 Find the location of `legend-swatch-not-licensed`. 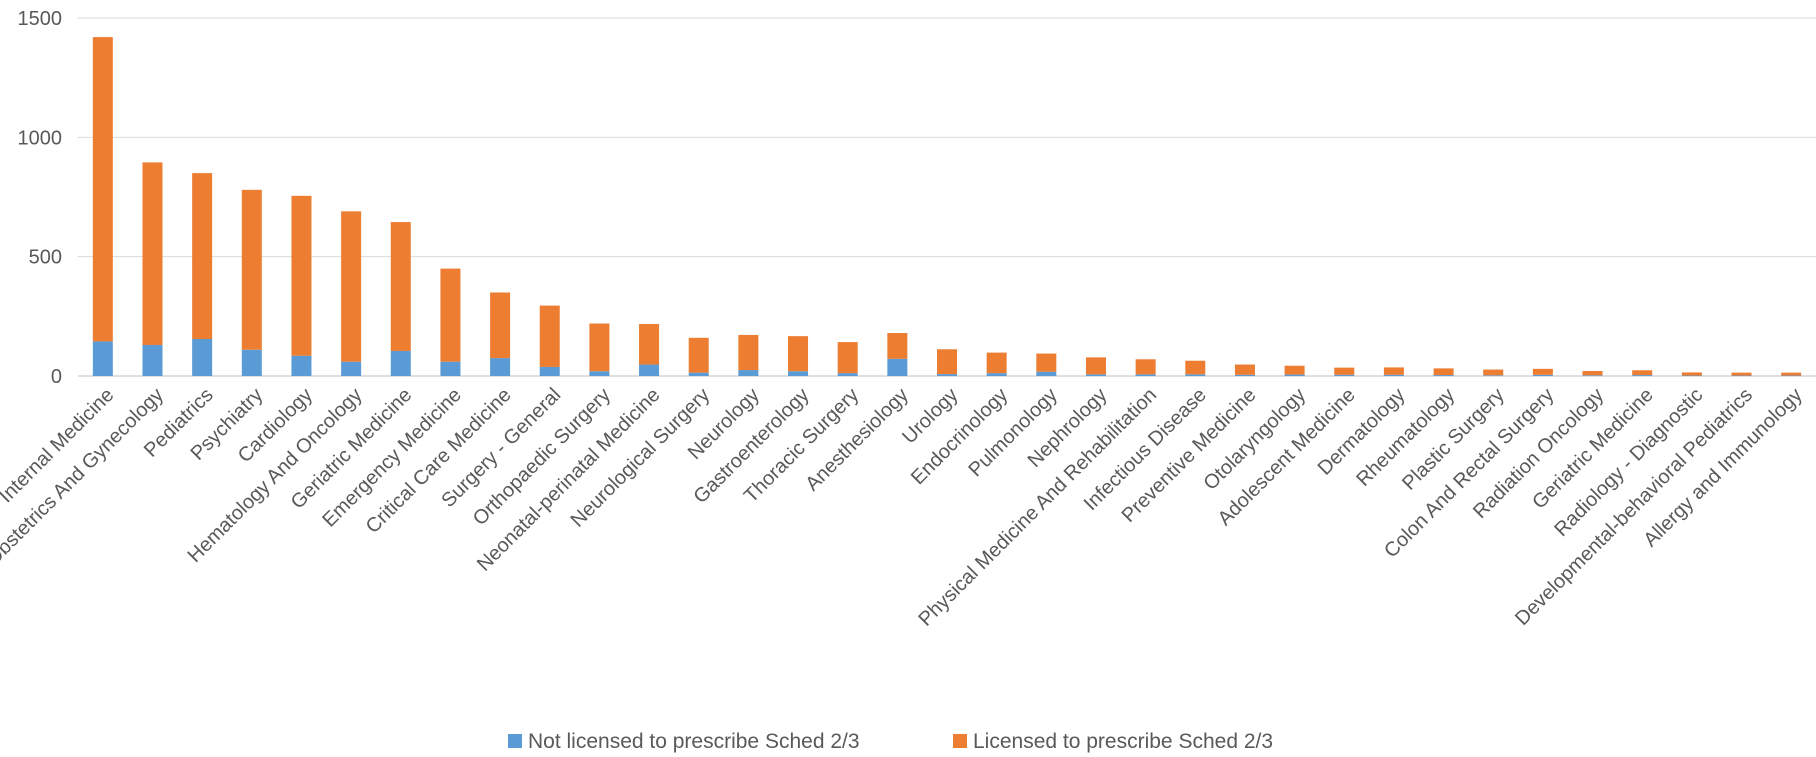

legend-swatch-not-licensed is located at coordinates (515, 741).